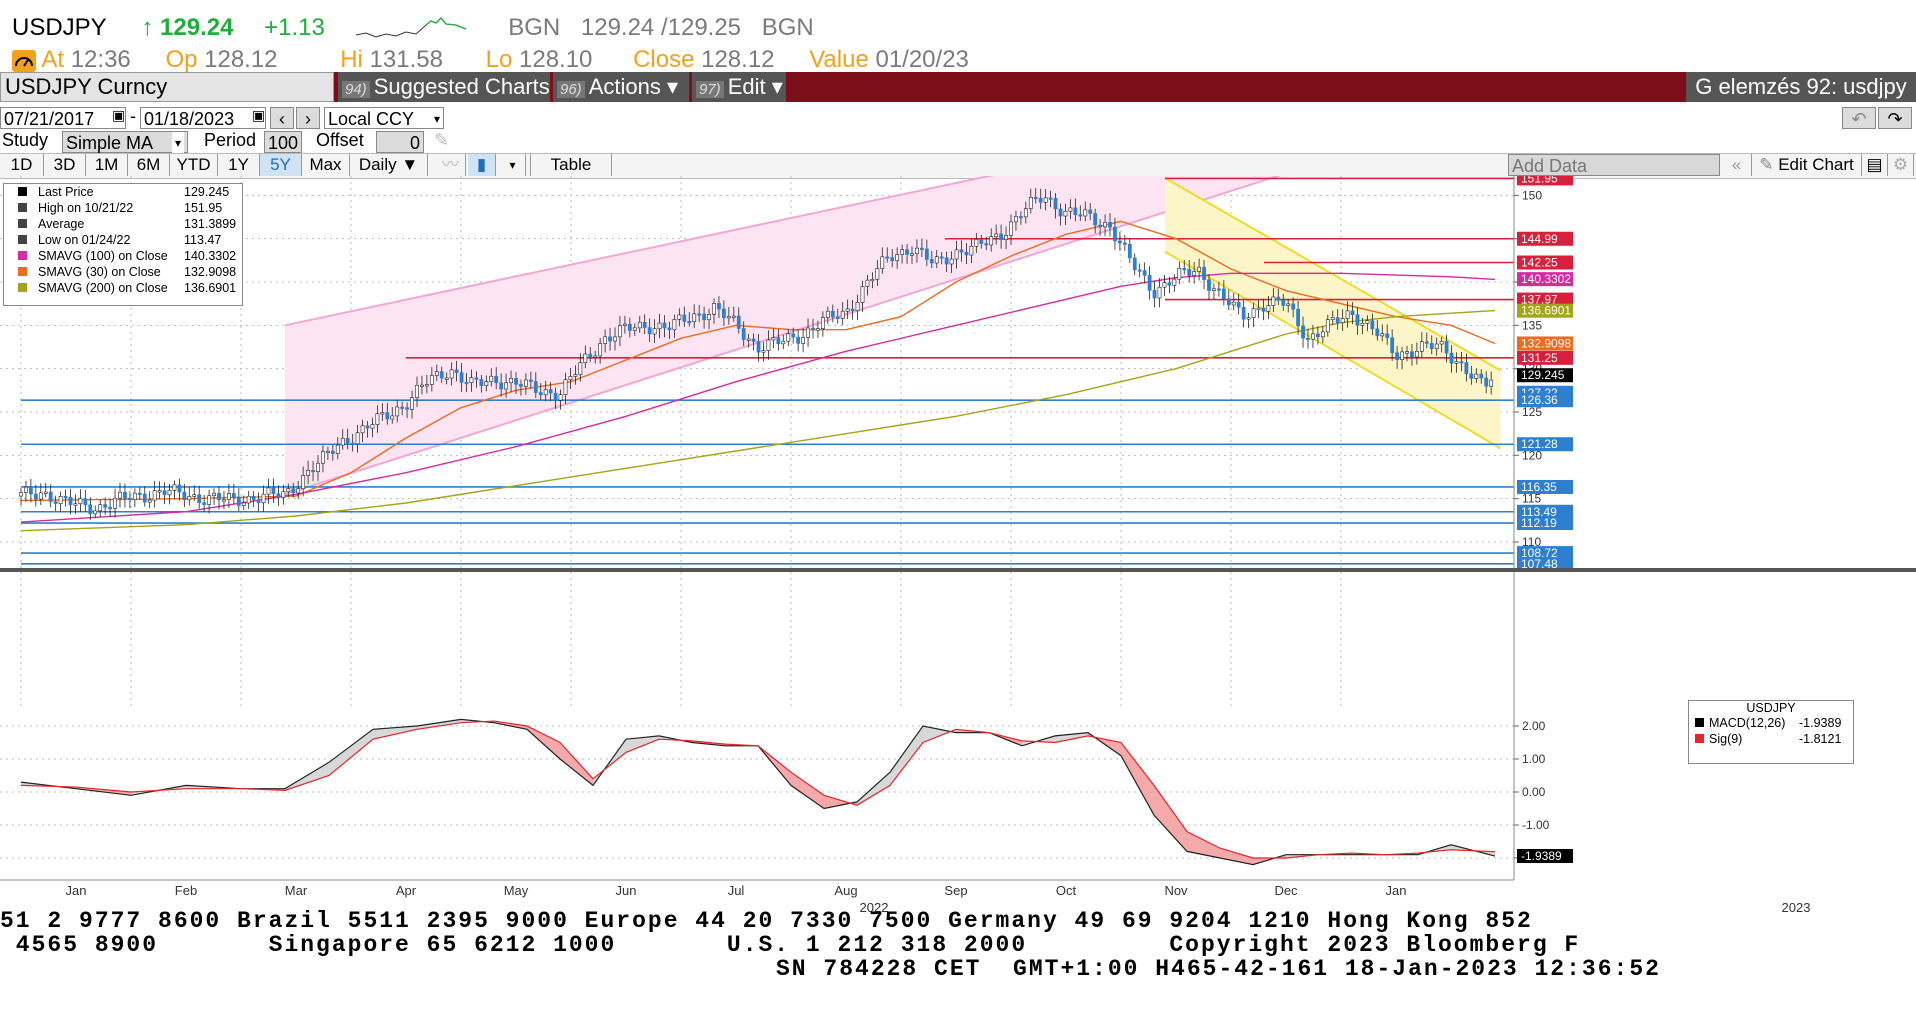 The image size is (1916, 1024). Describe the element at coordinates (482, 165) in the screenshot. I see `bar-chart-icon: ▮` at that location.